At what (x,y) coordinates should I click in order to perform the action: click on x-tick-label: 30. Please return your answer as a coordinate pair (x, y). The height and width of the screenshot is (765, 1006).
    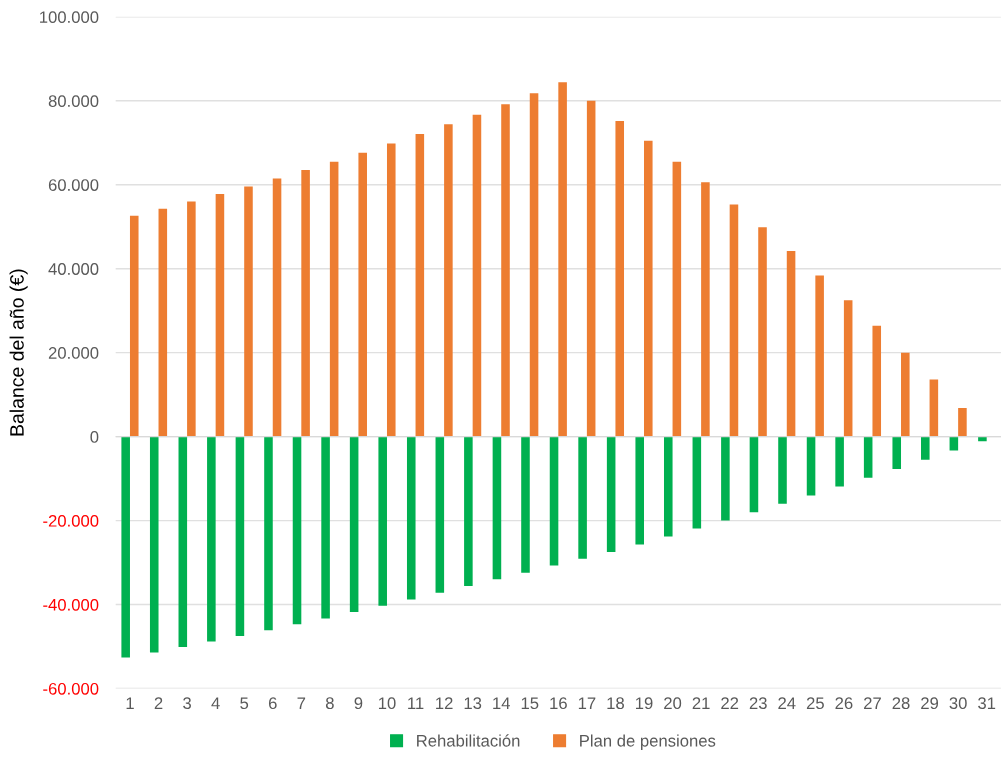
    Looking at the image, I should click on (958, 703).